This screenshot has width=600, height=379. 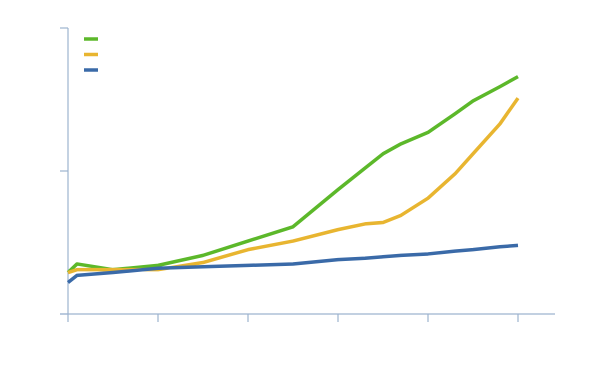 I want to click on data-line, so click(x=292, y=263).